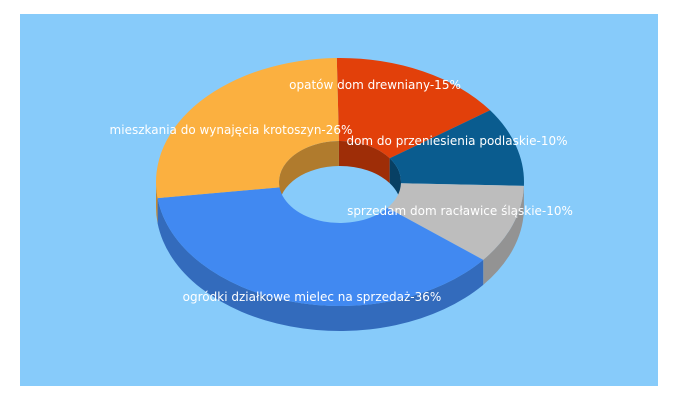 The height and width of the screenshot is (400, 680). I want to click on slice-label-0: opatów dom drewniany-15%, so click(375, 85).